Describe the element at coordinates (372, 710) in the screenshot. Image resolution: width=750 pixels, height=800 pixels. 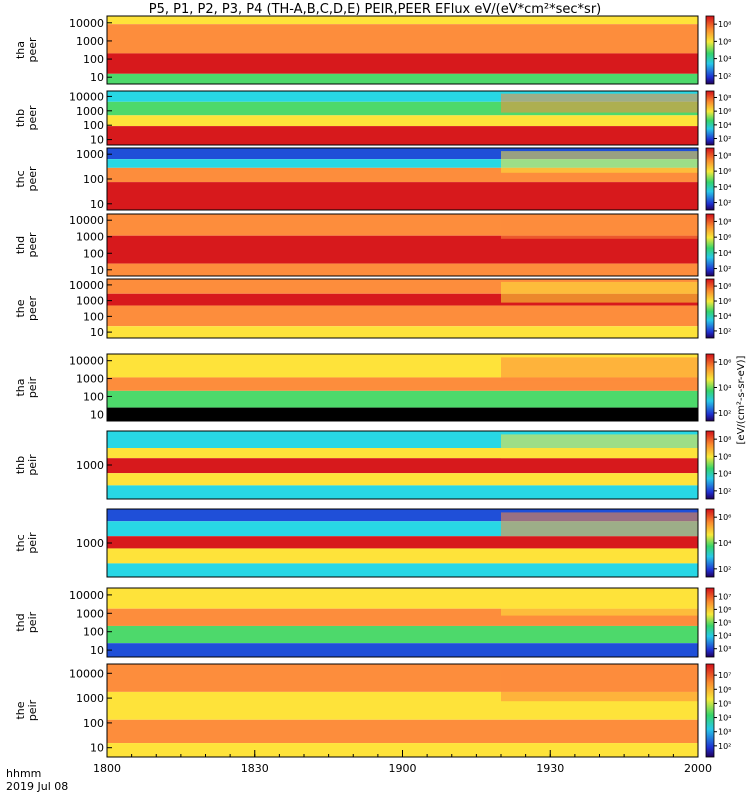
I see `panel-the-peir: 10 100 1000 10000 the peir 10² 10³ 10⁴ 10⁵ 10⁶ 10⁷` at that location.